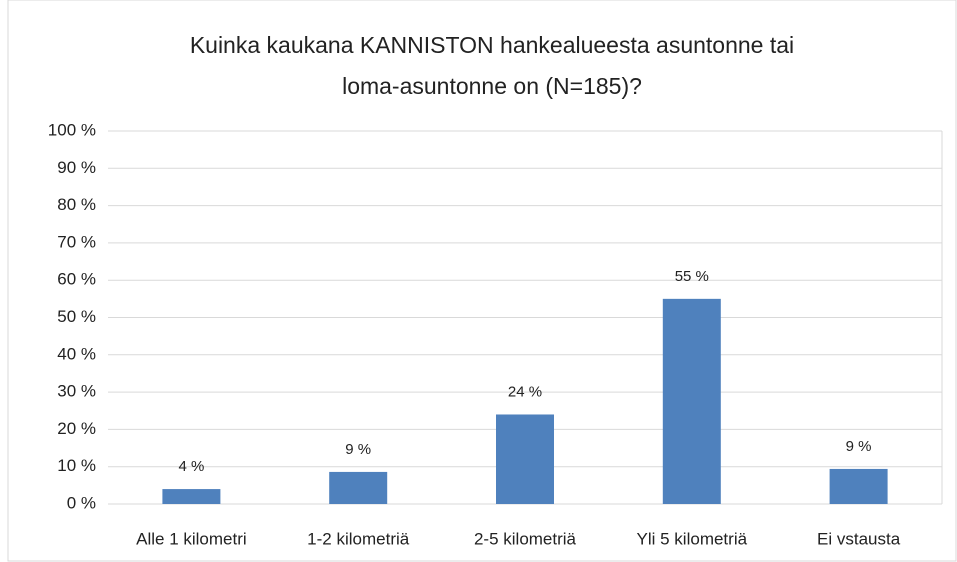  Describe the element at coordinates (525, 391) in the screenshot. I see `data-label: 24 %` at that location.